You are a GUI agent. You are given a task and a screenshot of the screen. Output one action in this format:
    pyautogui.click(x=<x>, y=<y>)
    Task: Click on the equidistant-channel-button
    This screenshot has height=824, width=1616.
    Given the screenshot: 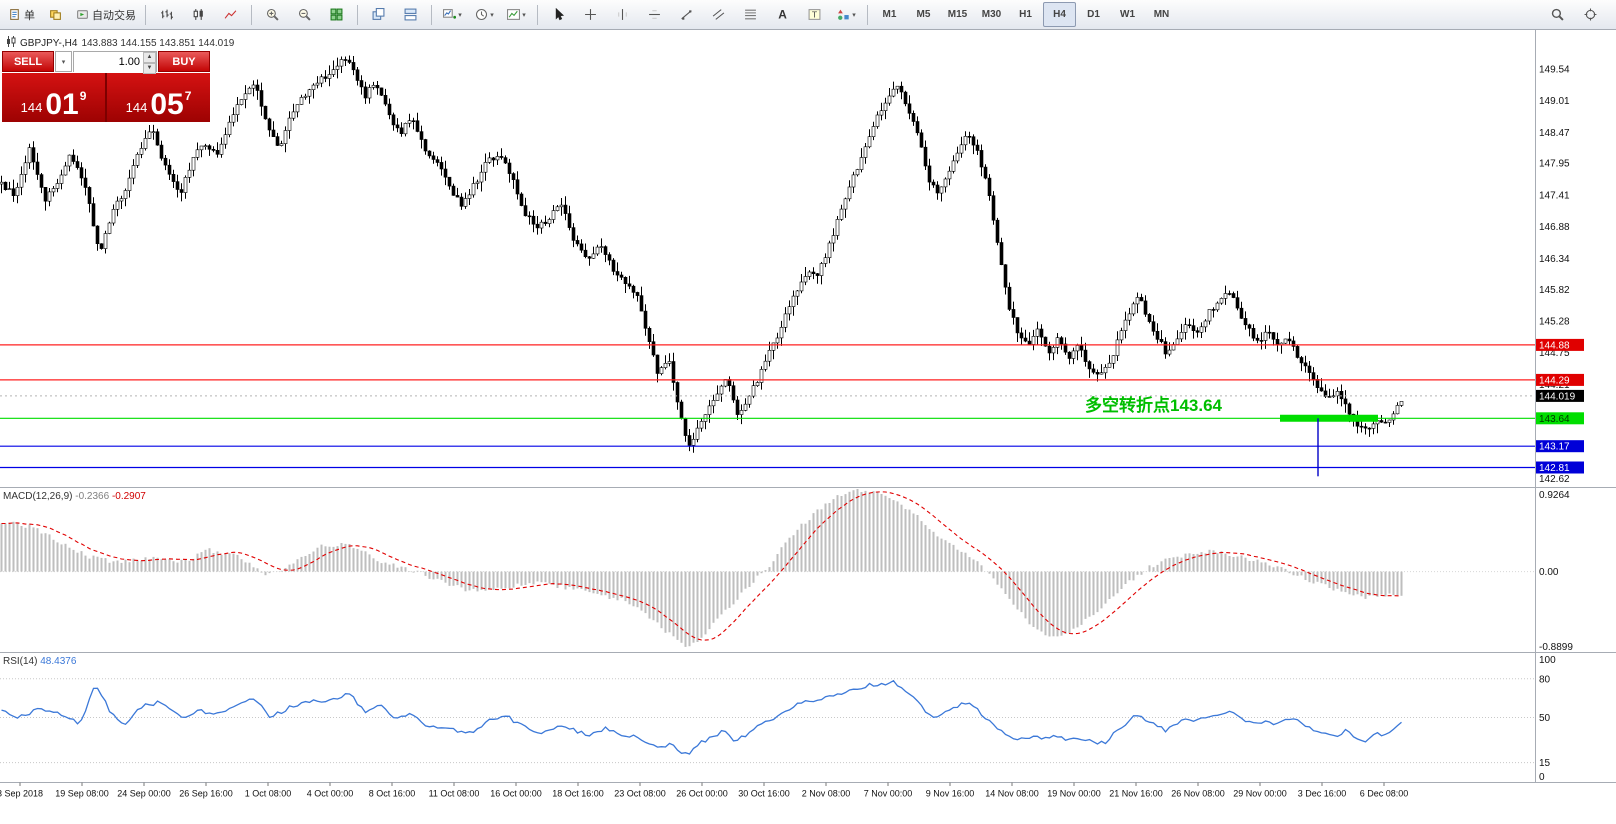 What is the action you would take?
    pyautogui.click(x=718, y=14)
    